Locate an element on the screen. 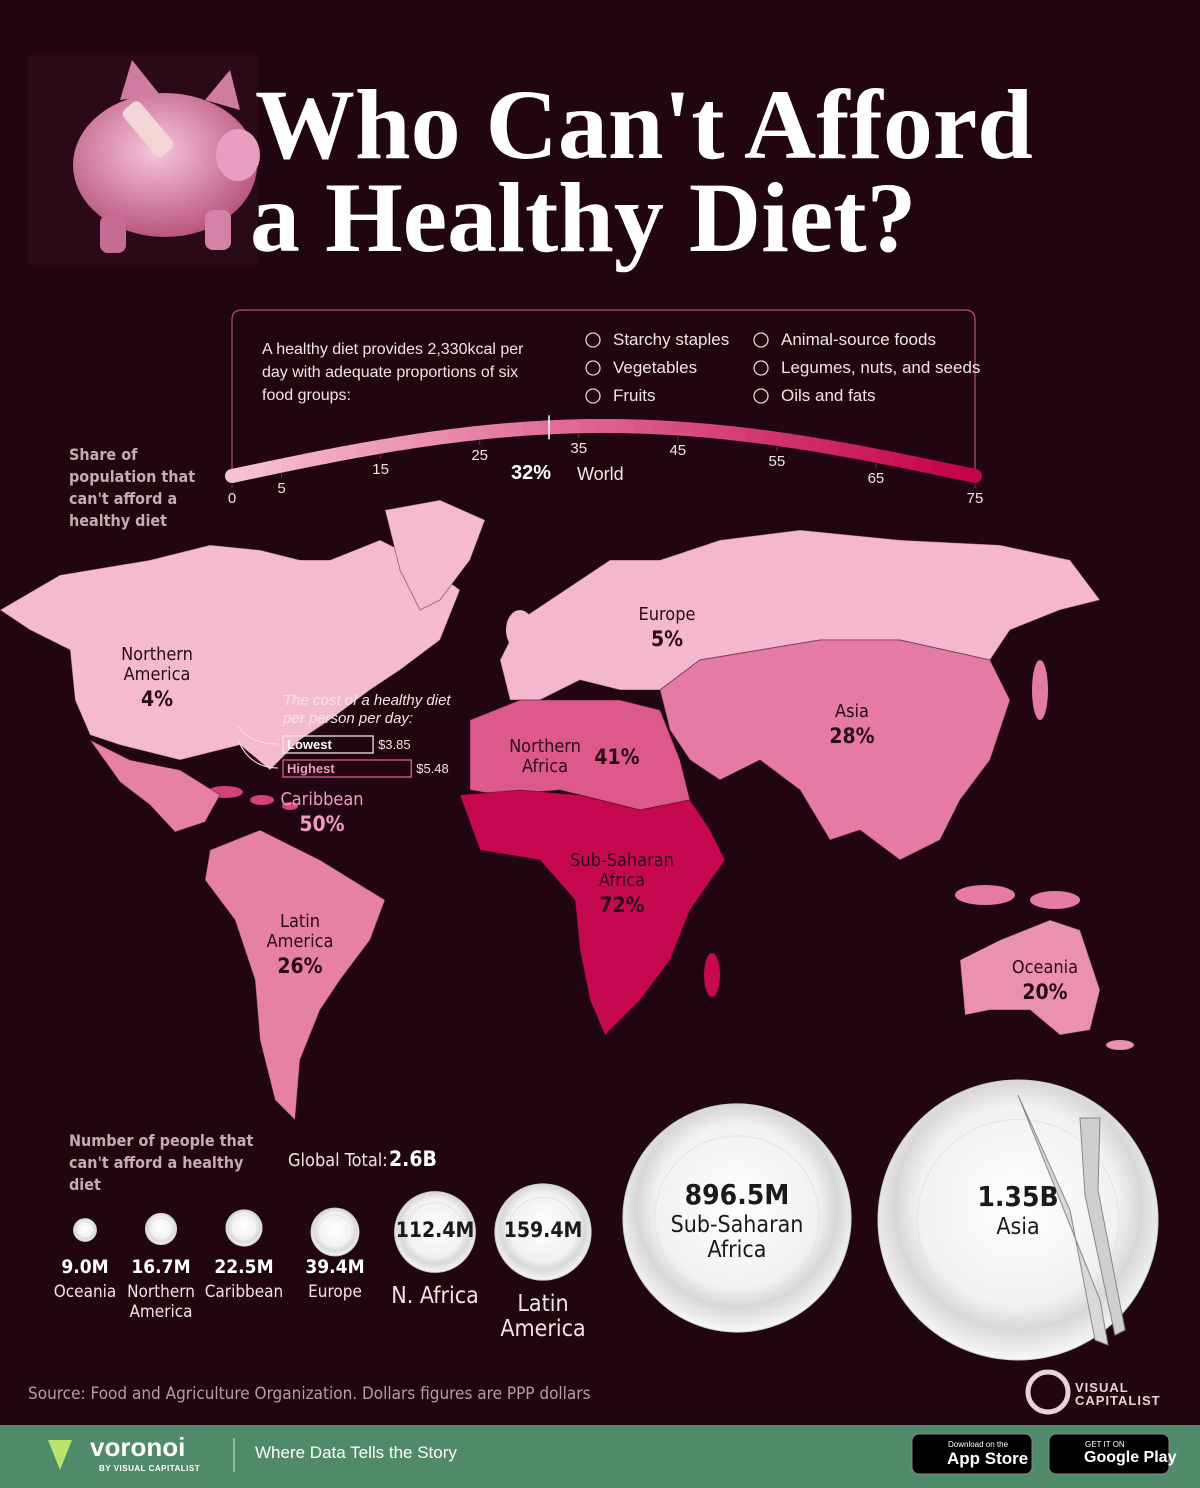 This screenshot has width=1200, height=1488. tick-label: 15 is located at coordinates (380, 469).